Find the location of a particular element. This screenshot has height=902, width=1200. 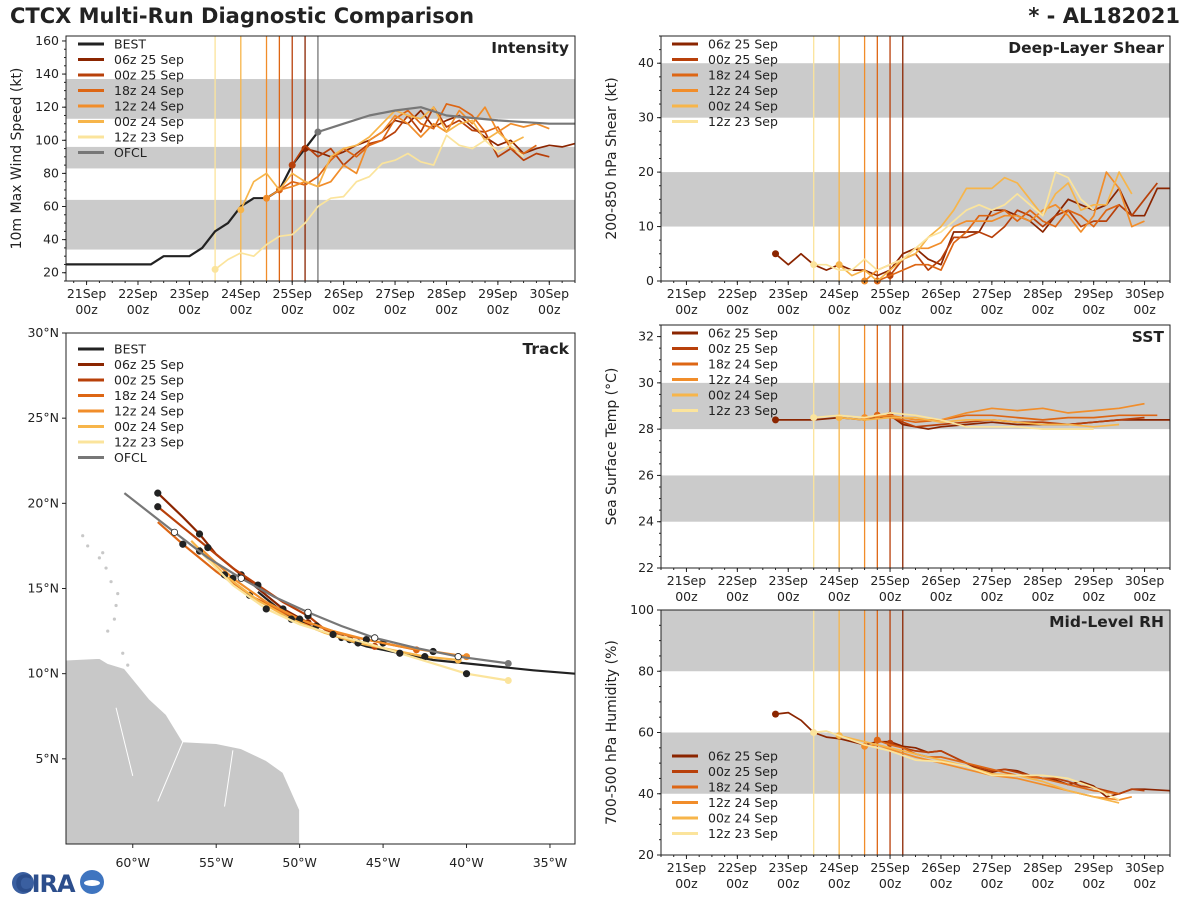

y-tick-label: 26 is located at coordinates (646, 474).